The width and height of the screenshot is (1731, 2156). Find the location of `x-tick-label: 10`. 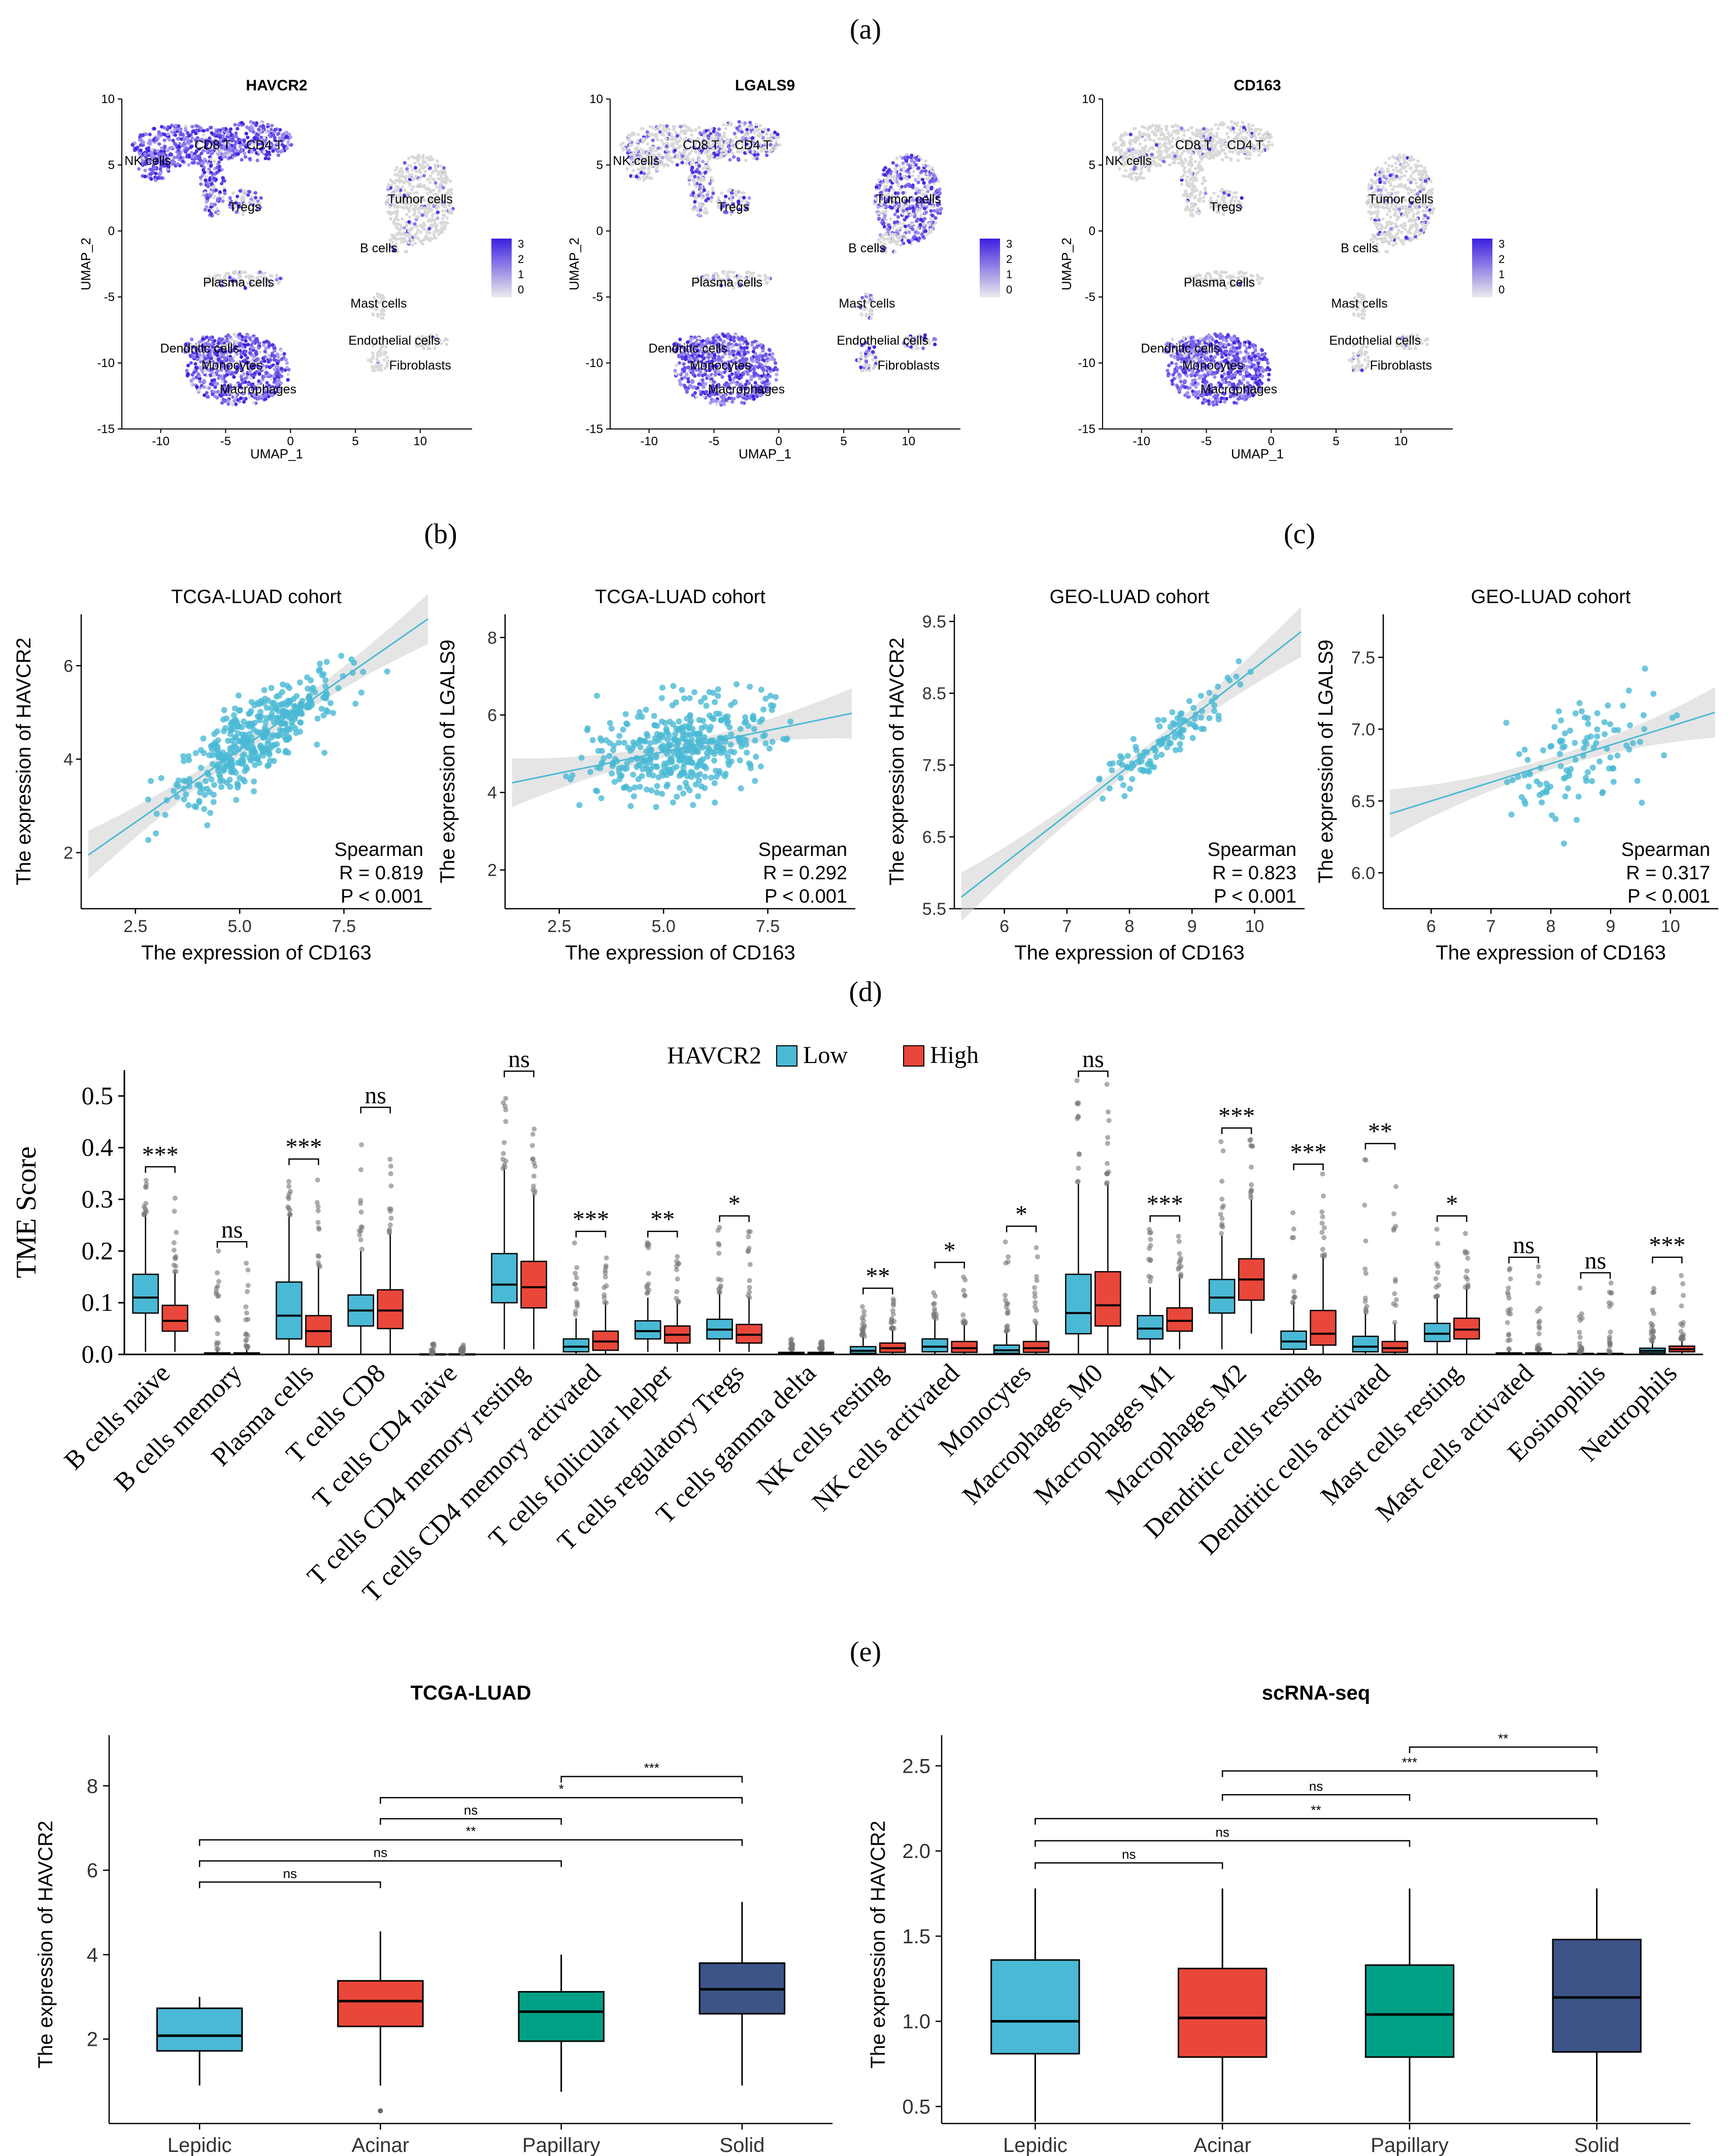

x-tick-label: 10 is located at coordinates (420, 441).